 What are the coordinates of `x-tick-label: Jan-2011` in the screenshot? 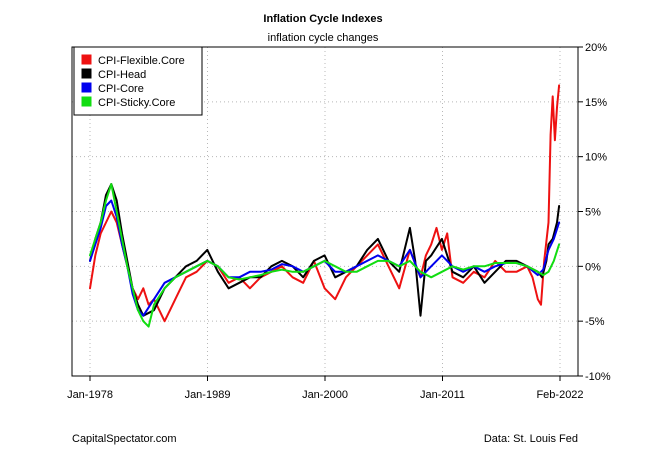 It's located at (442, 395).